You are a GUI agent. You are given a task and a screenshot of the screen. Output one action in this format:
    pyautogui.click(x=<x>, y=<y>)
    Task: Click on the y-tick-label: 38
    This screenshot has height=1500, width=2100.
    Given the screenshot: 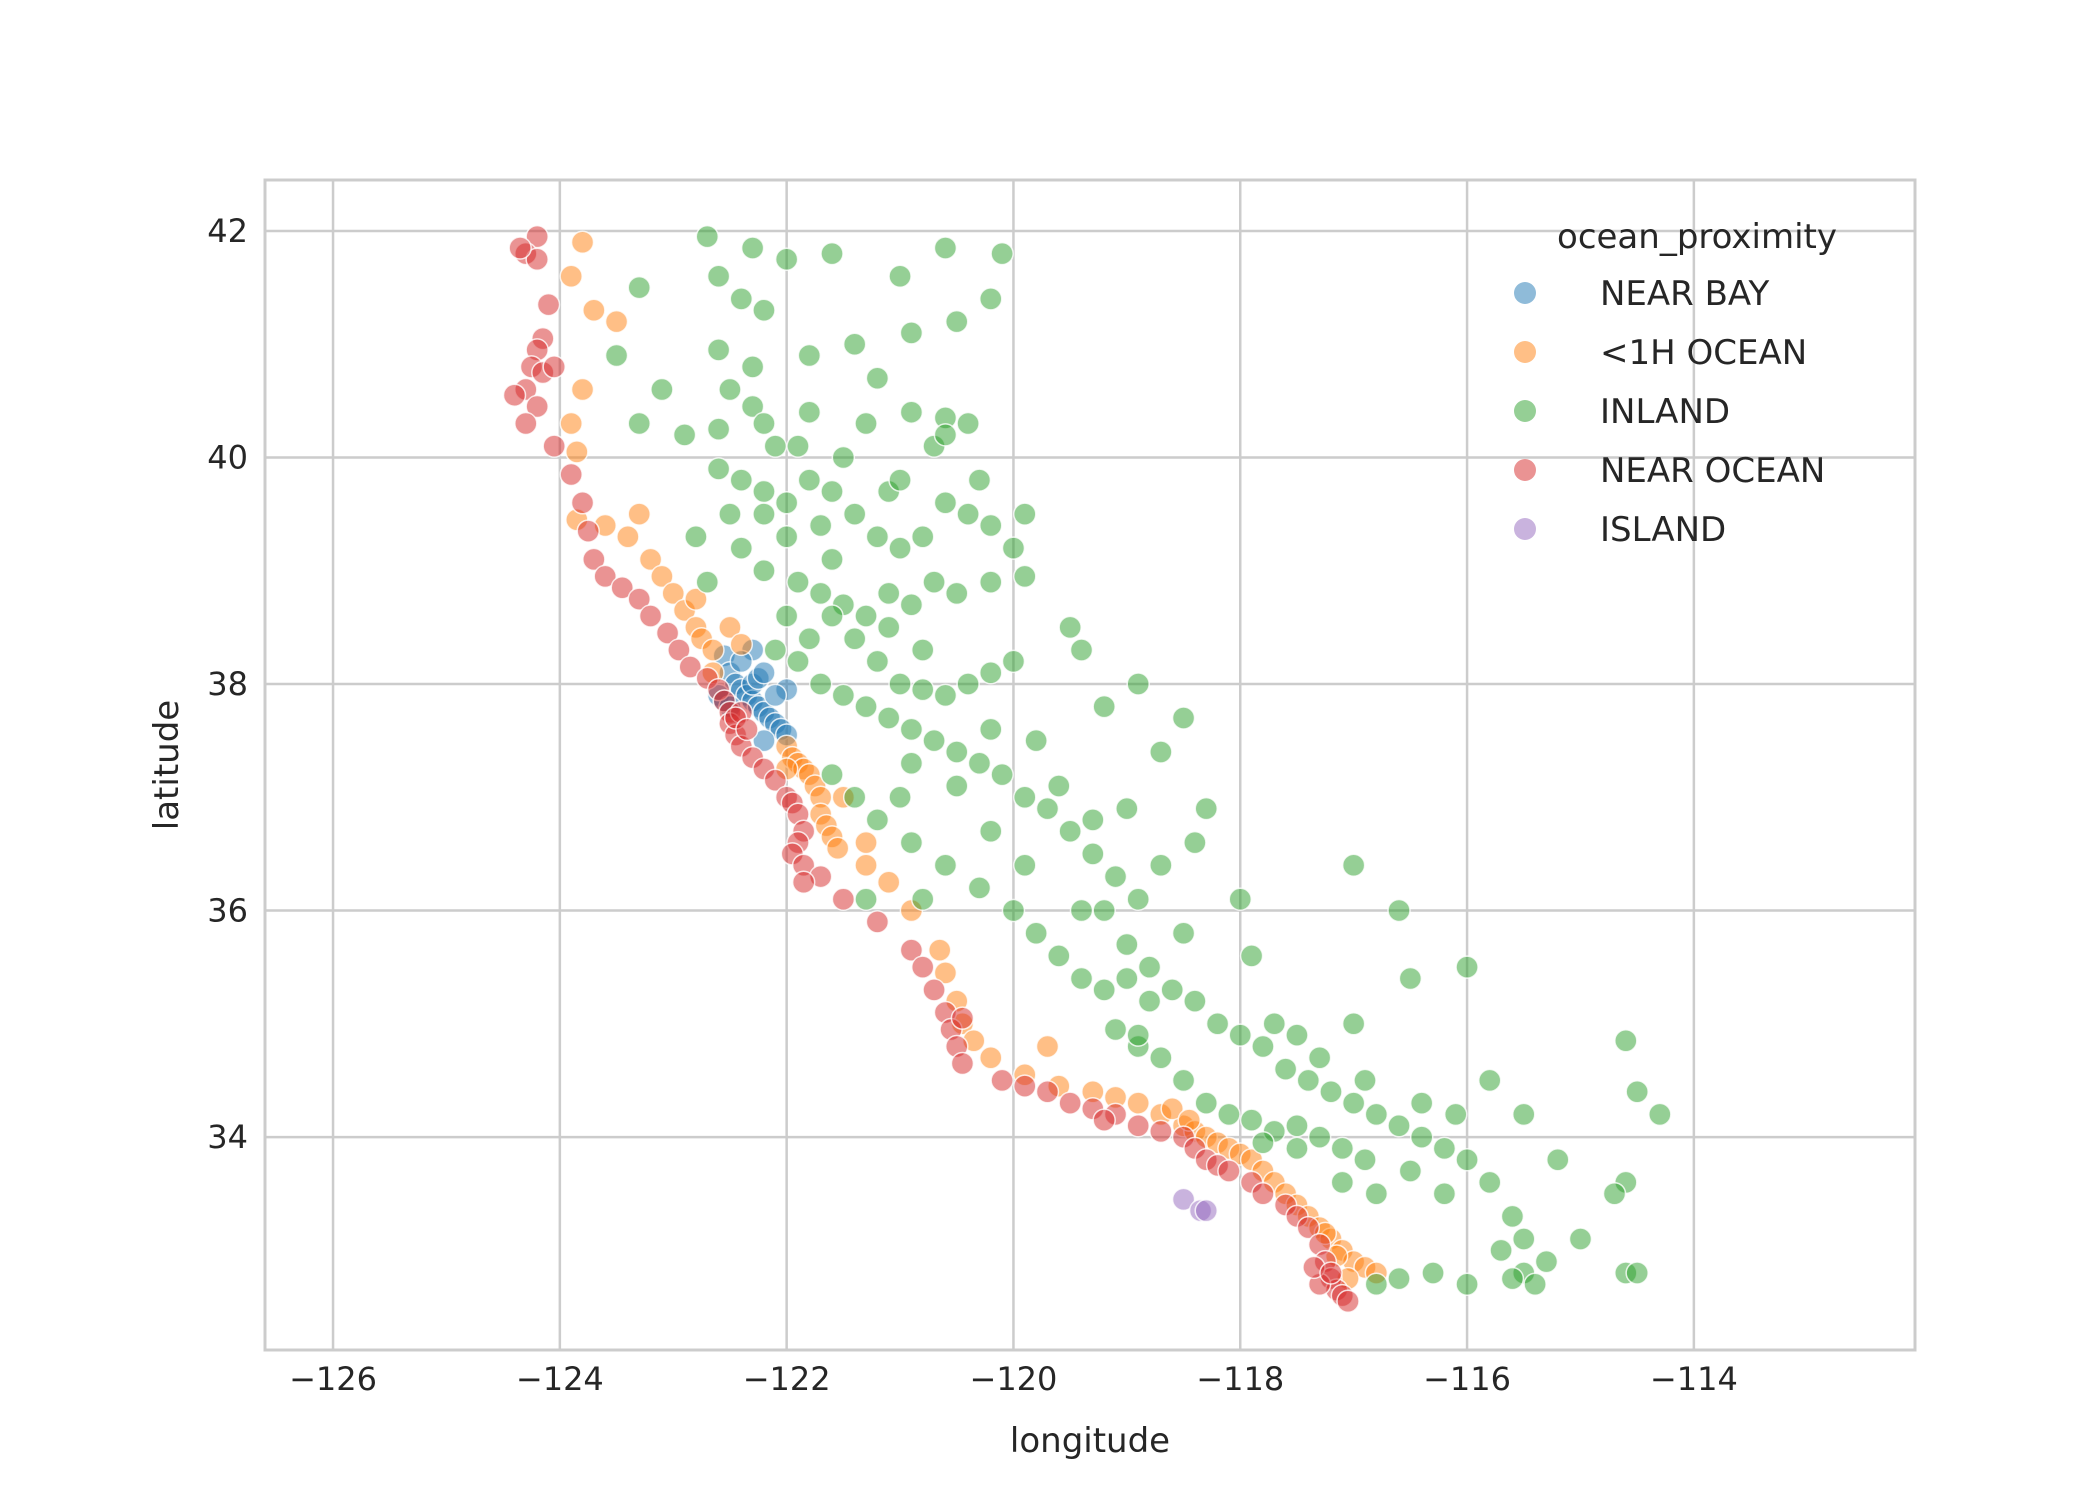 What is the action you would take?
    pyautogui.click(x=227, y=684)
    